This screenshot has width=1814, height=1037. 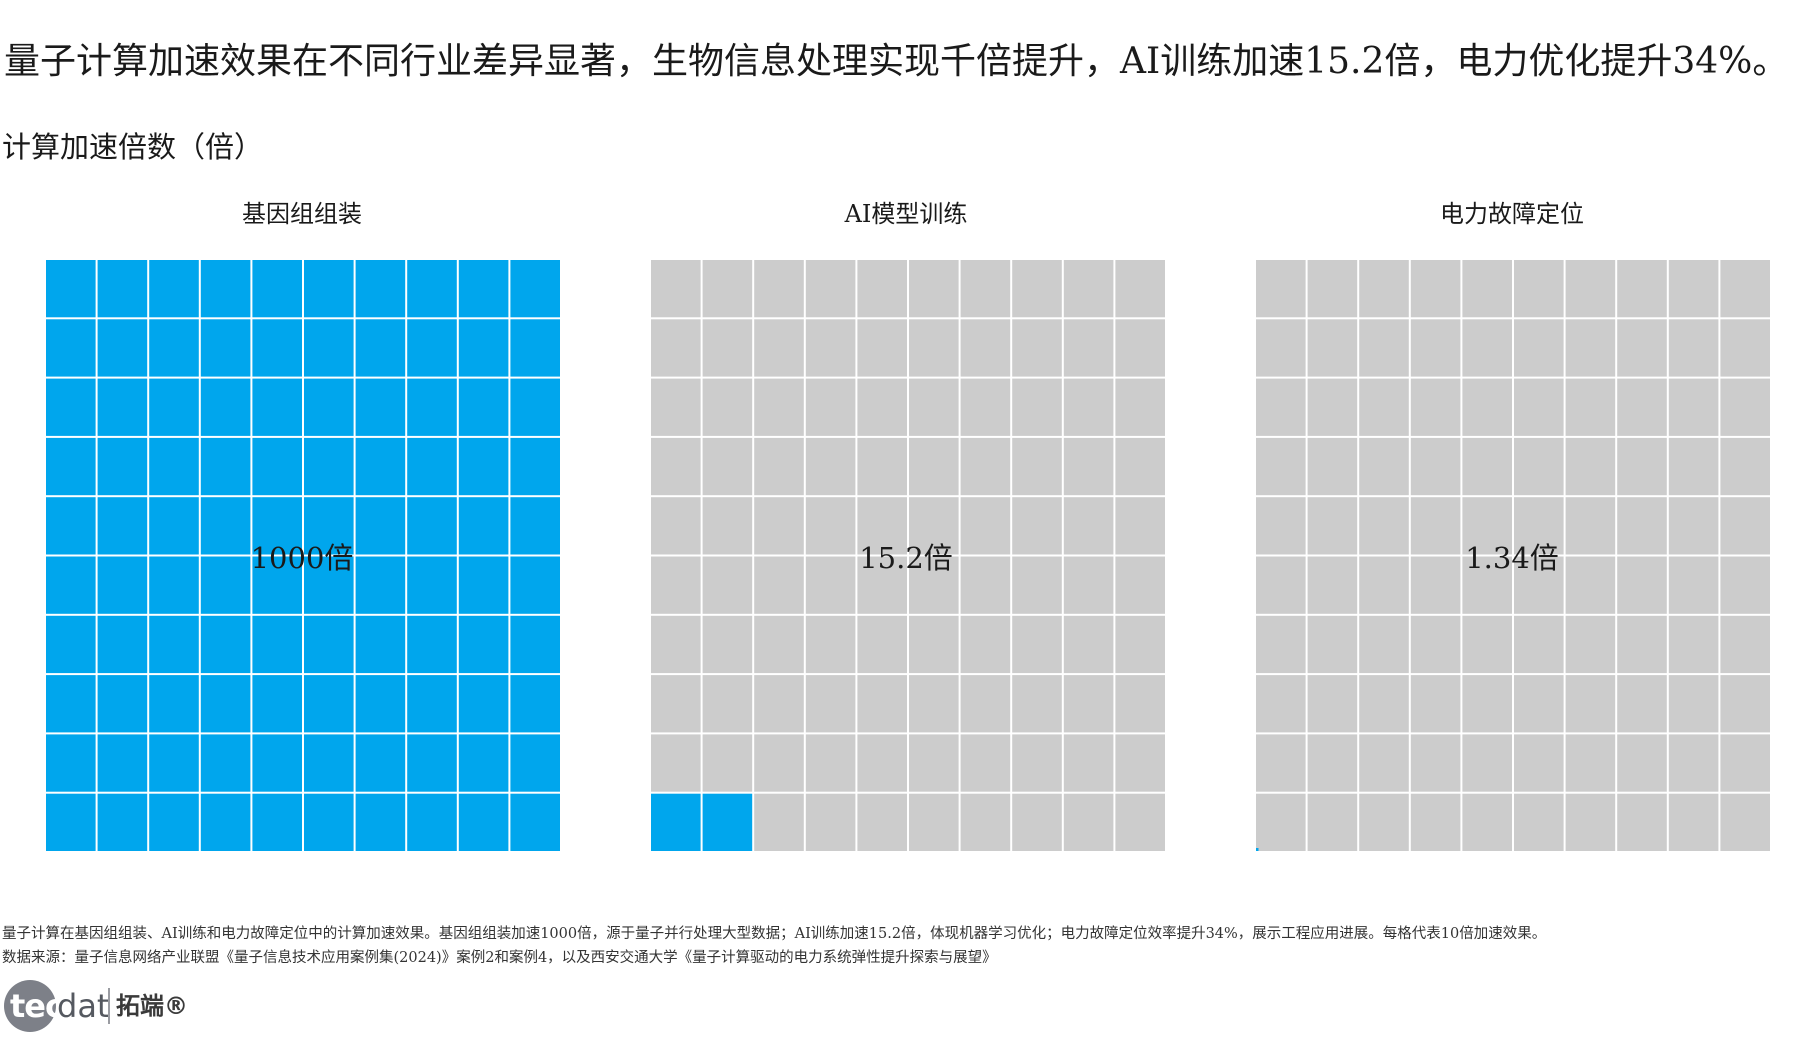 I want to click on logo-circle, so click(x=30, y=1006).